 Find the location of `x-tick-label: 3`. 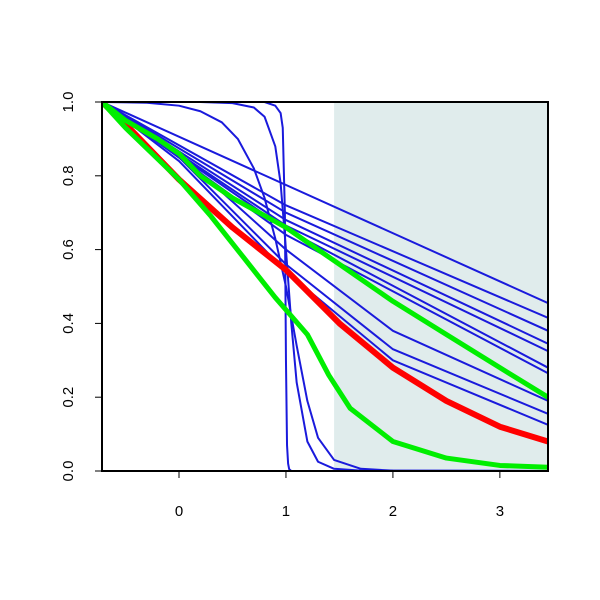

x-tick-label: 3 is located at coordinates (500, 511).